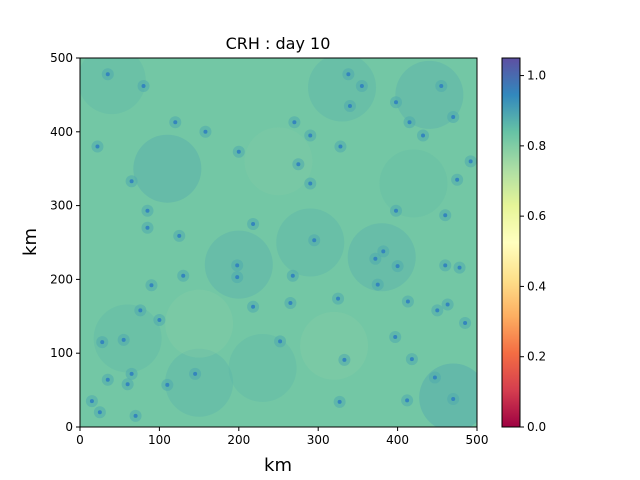 Image resolution: width=640 pixels, height=480 pixels. What do you see at coordinates (397, 440) in the screenshot?
I see `x-tick-label: 400` at bounding box center [397, 440].